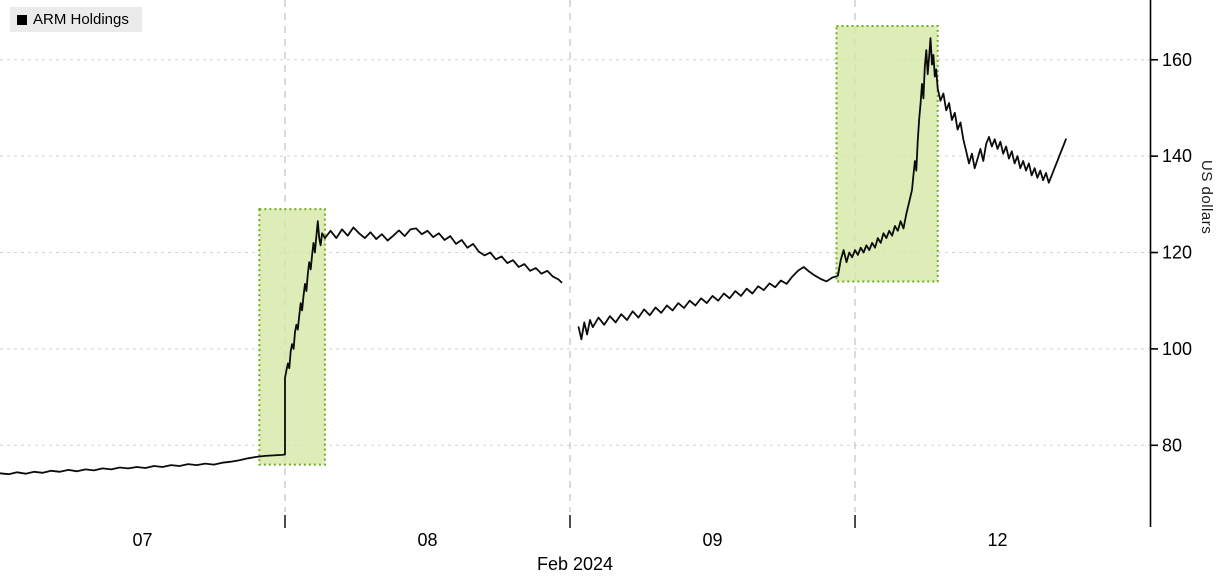 This screenshot has height=580, width=1216. What do you see at coordinates (1170, 263) in the screenshot?
I see `y-axis: 80 100 120 140 160` at bounding box center [1170, 263].